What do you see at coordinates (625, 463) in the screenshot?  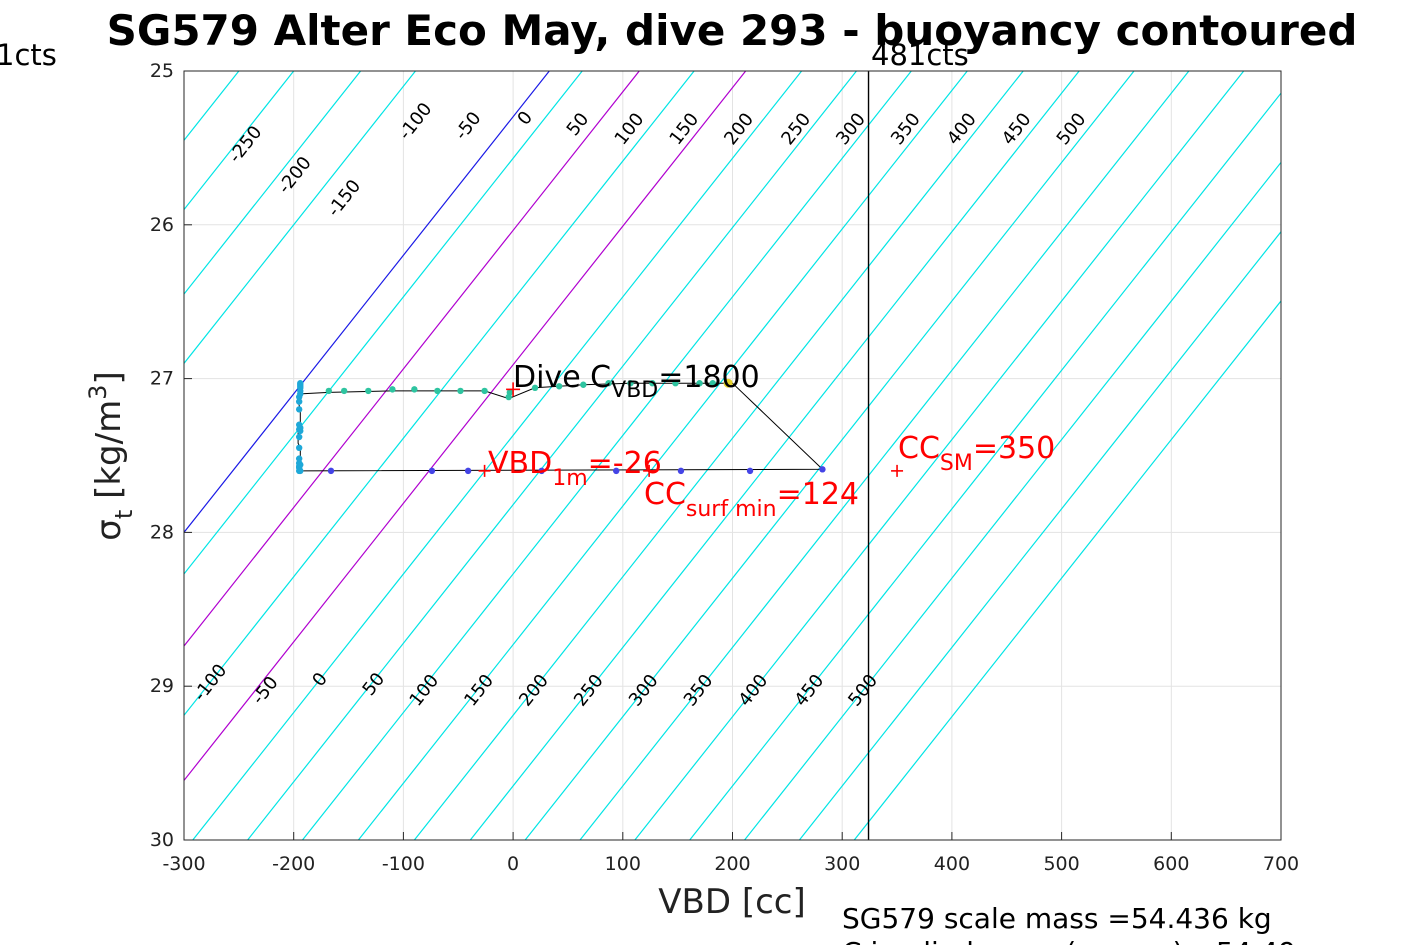 I see `vbd-1m-post: =-26` at bounding box center [625, 463].